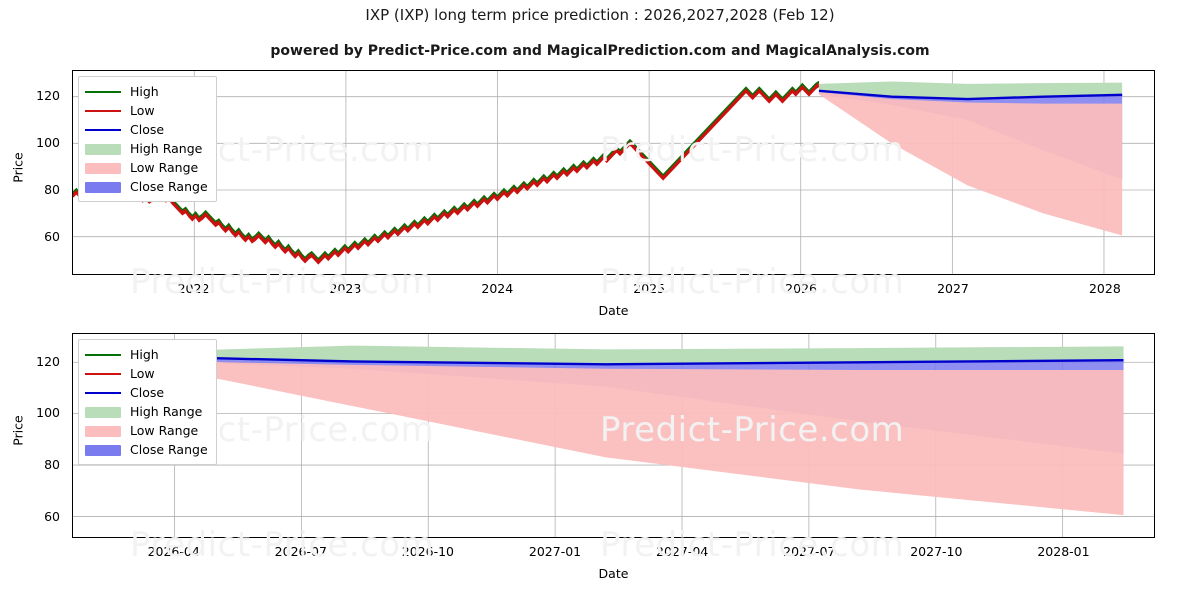  What do you see at coordinates (173, 551) in the screenshot?
I see `x-tick-label: 2026-04` at bounding box center [173, 551].